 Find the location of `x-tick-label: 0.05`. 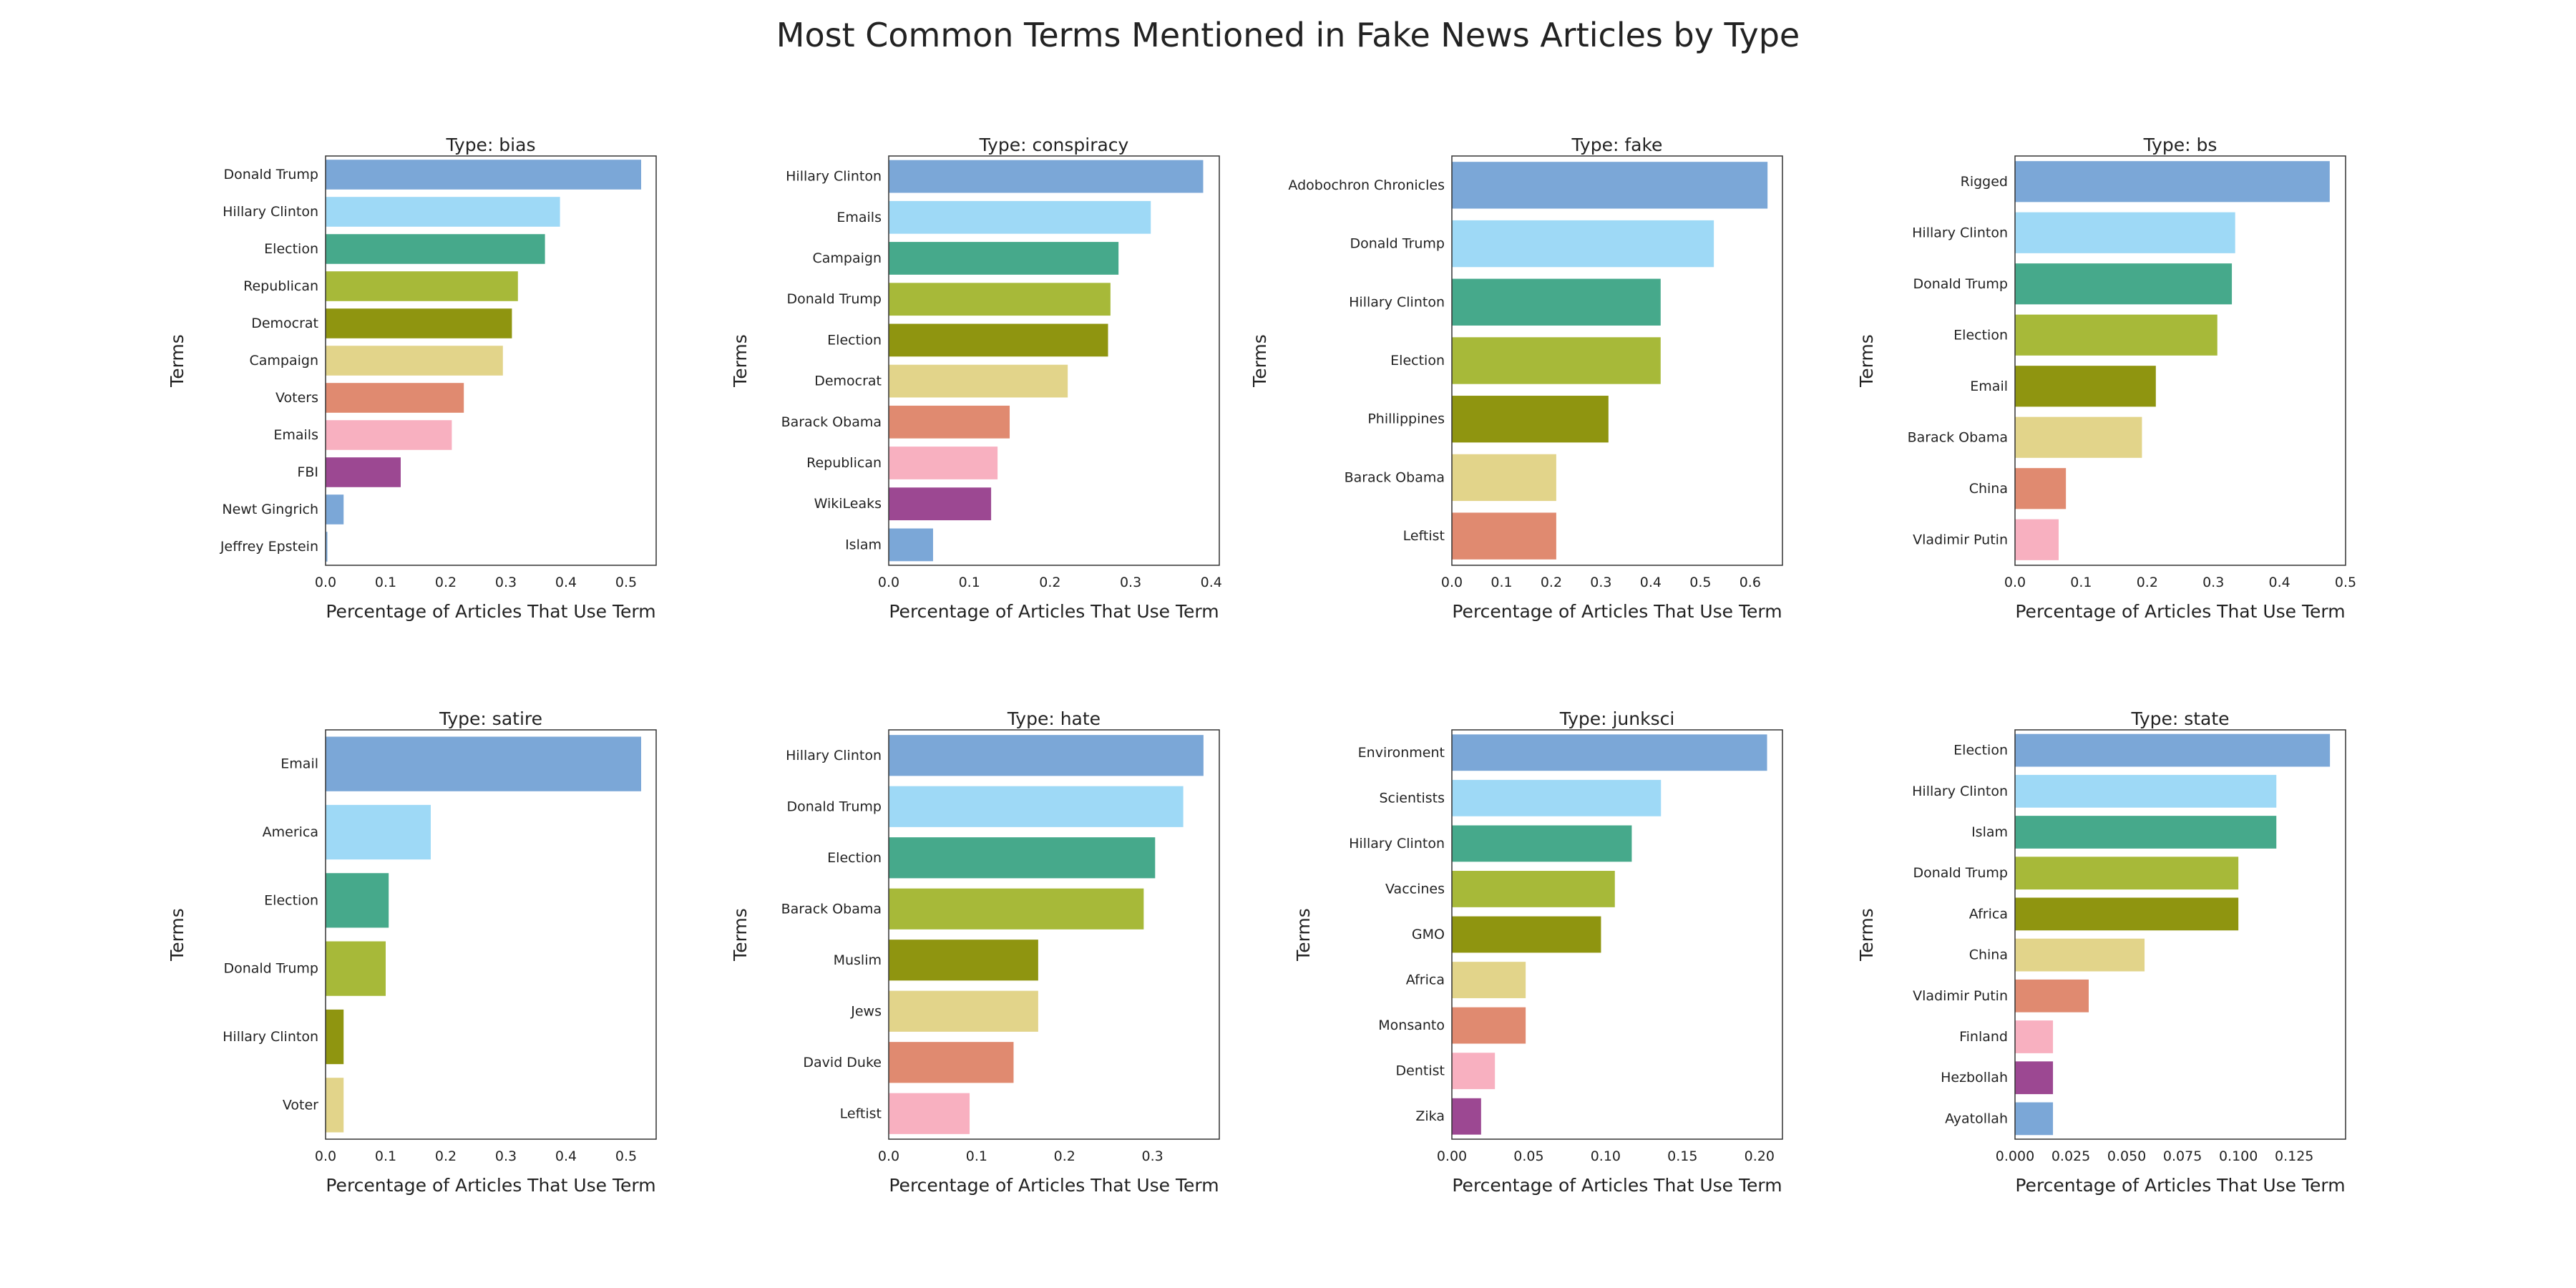

x-tick-label: 0.05 is located at coordinates (1528, 1156).